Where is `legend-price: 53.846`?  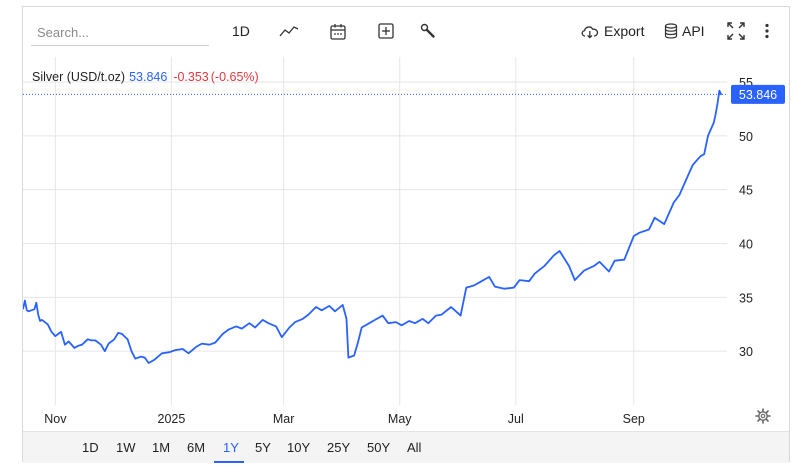 legend-price: 53.846 is located at coordinates (148, 77).